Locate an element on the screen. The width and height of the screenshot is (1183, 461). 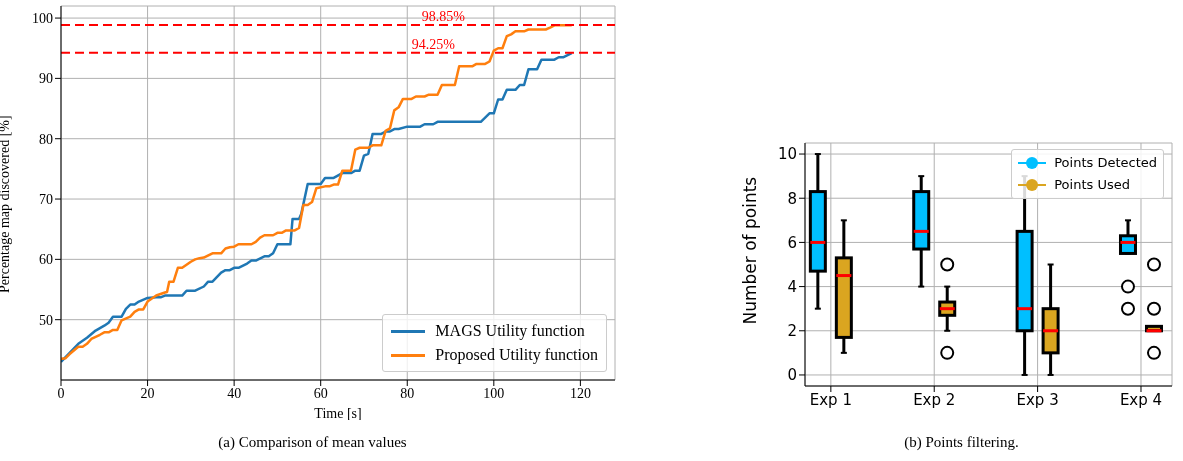
x-tick-label: 80 is located at coordinates (407, 393).